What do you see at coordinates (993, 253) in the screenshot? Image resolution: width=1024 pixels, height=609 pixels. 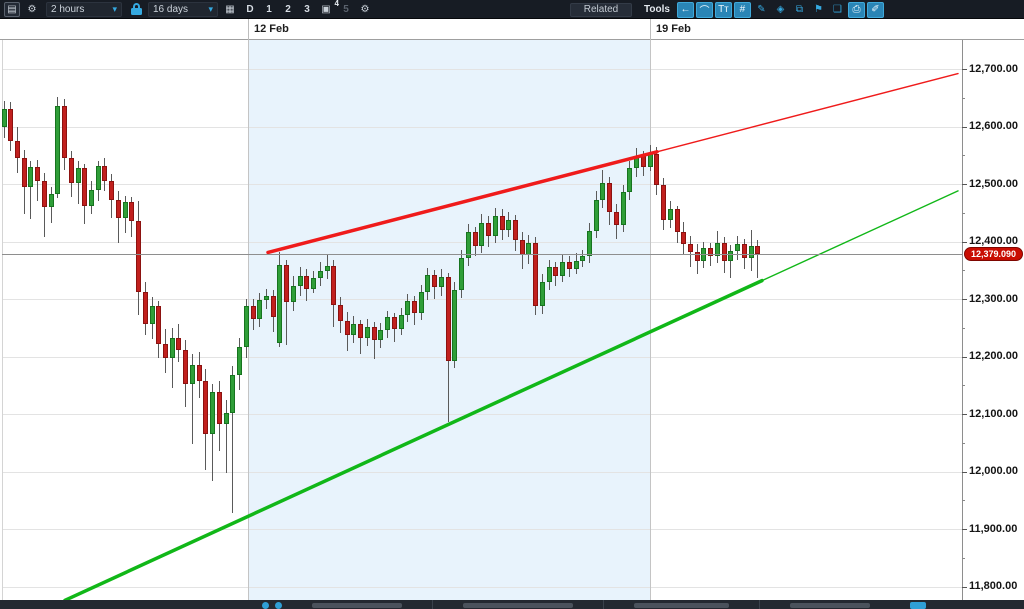 I see `current-price-badge: 12,379.090` at bounding box center [993, 253].